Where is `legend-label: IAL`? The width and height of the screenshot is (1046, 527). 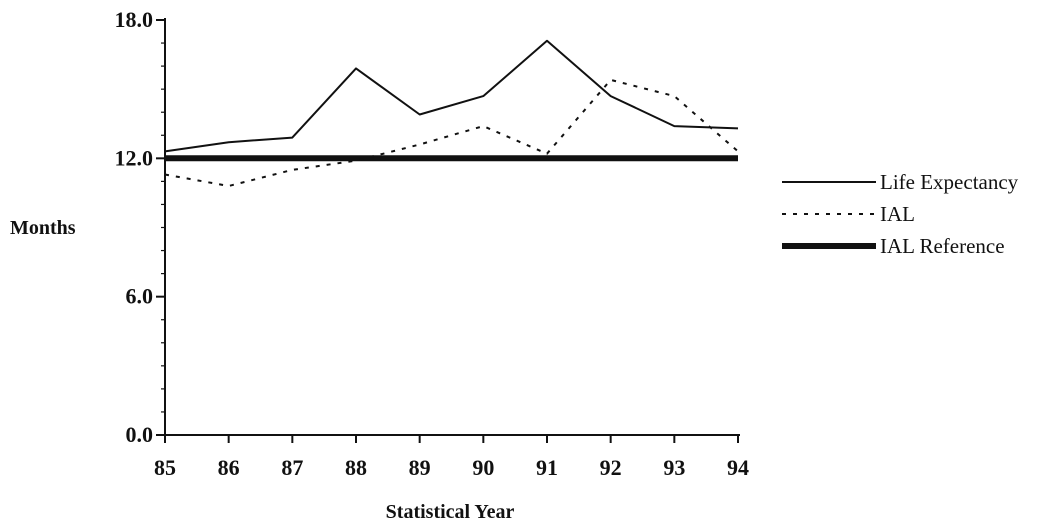
legend-label: IAL is located at coordinates (897, 214).